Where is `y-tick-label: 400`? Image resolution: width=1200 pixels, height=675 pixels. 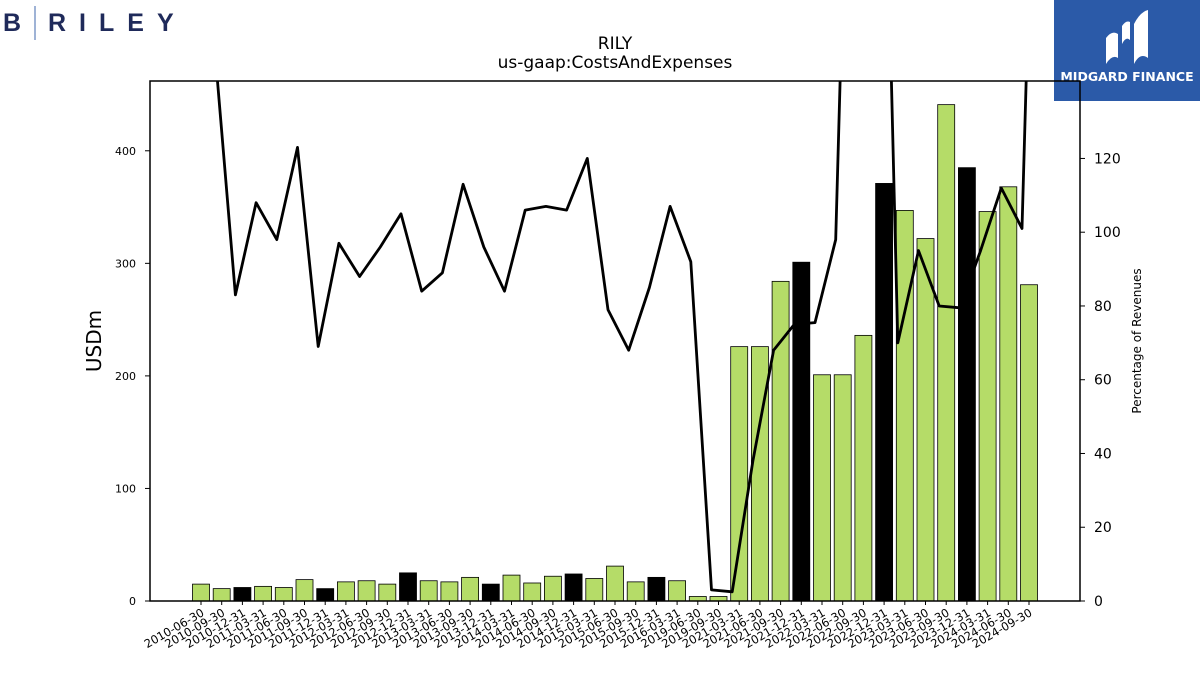
y-tick-label: 400 is located at coordinates (125, 151).